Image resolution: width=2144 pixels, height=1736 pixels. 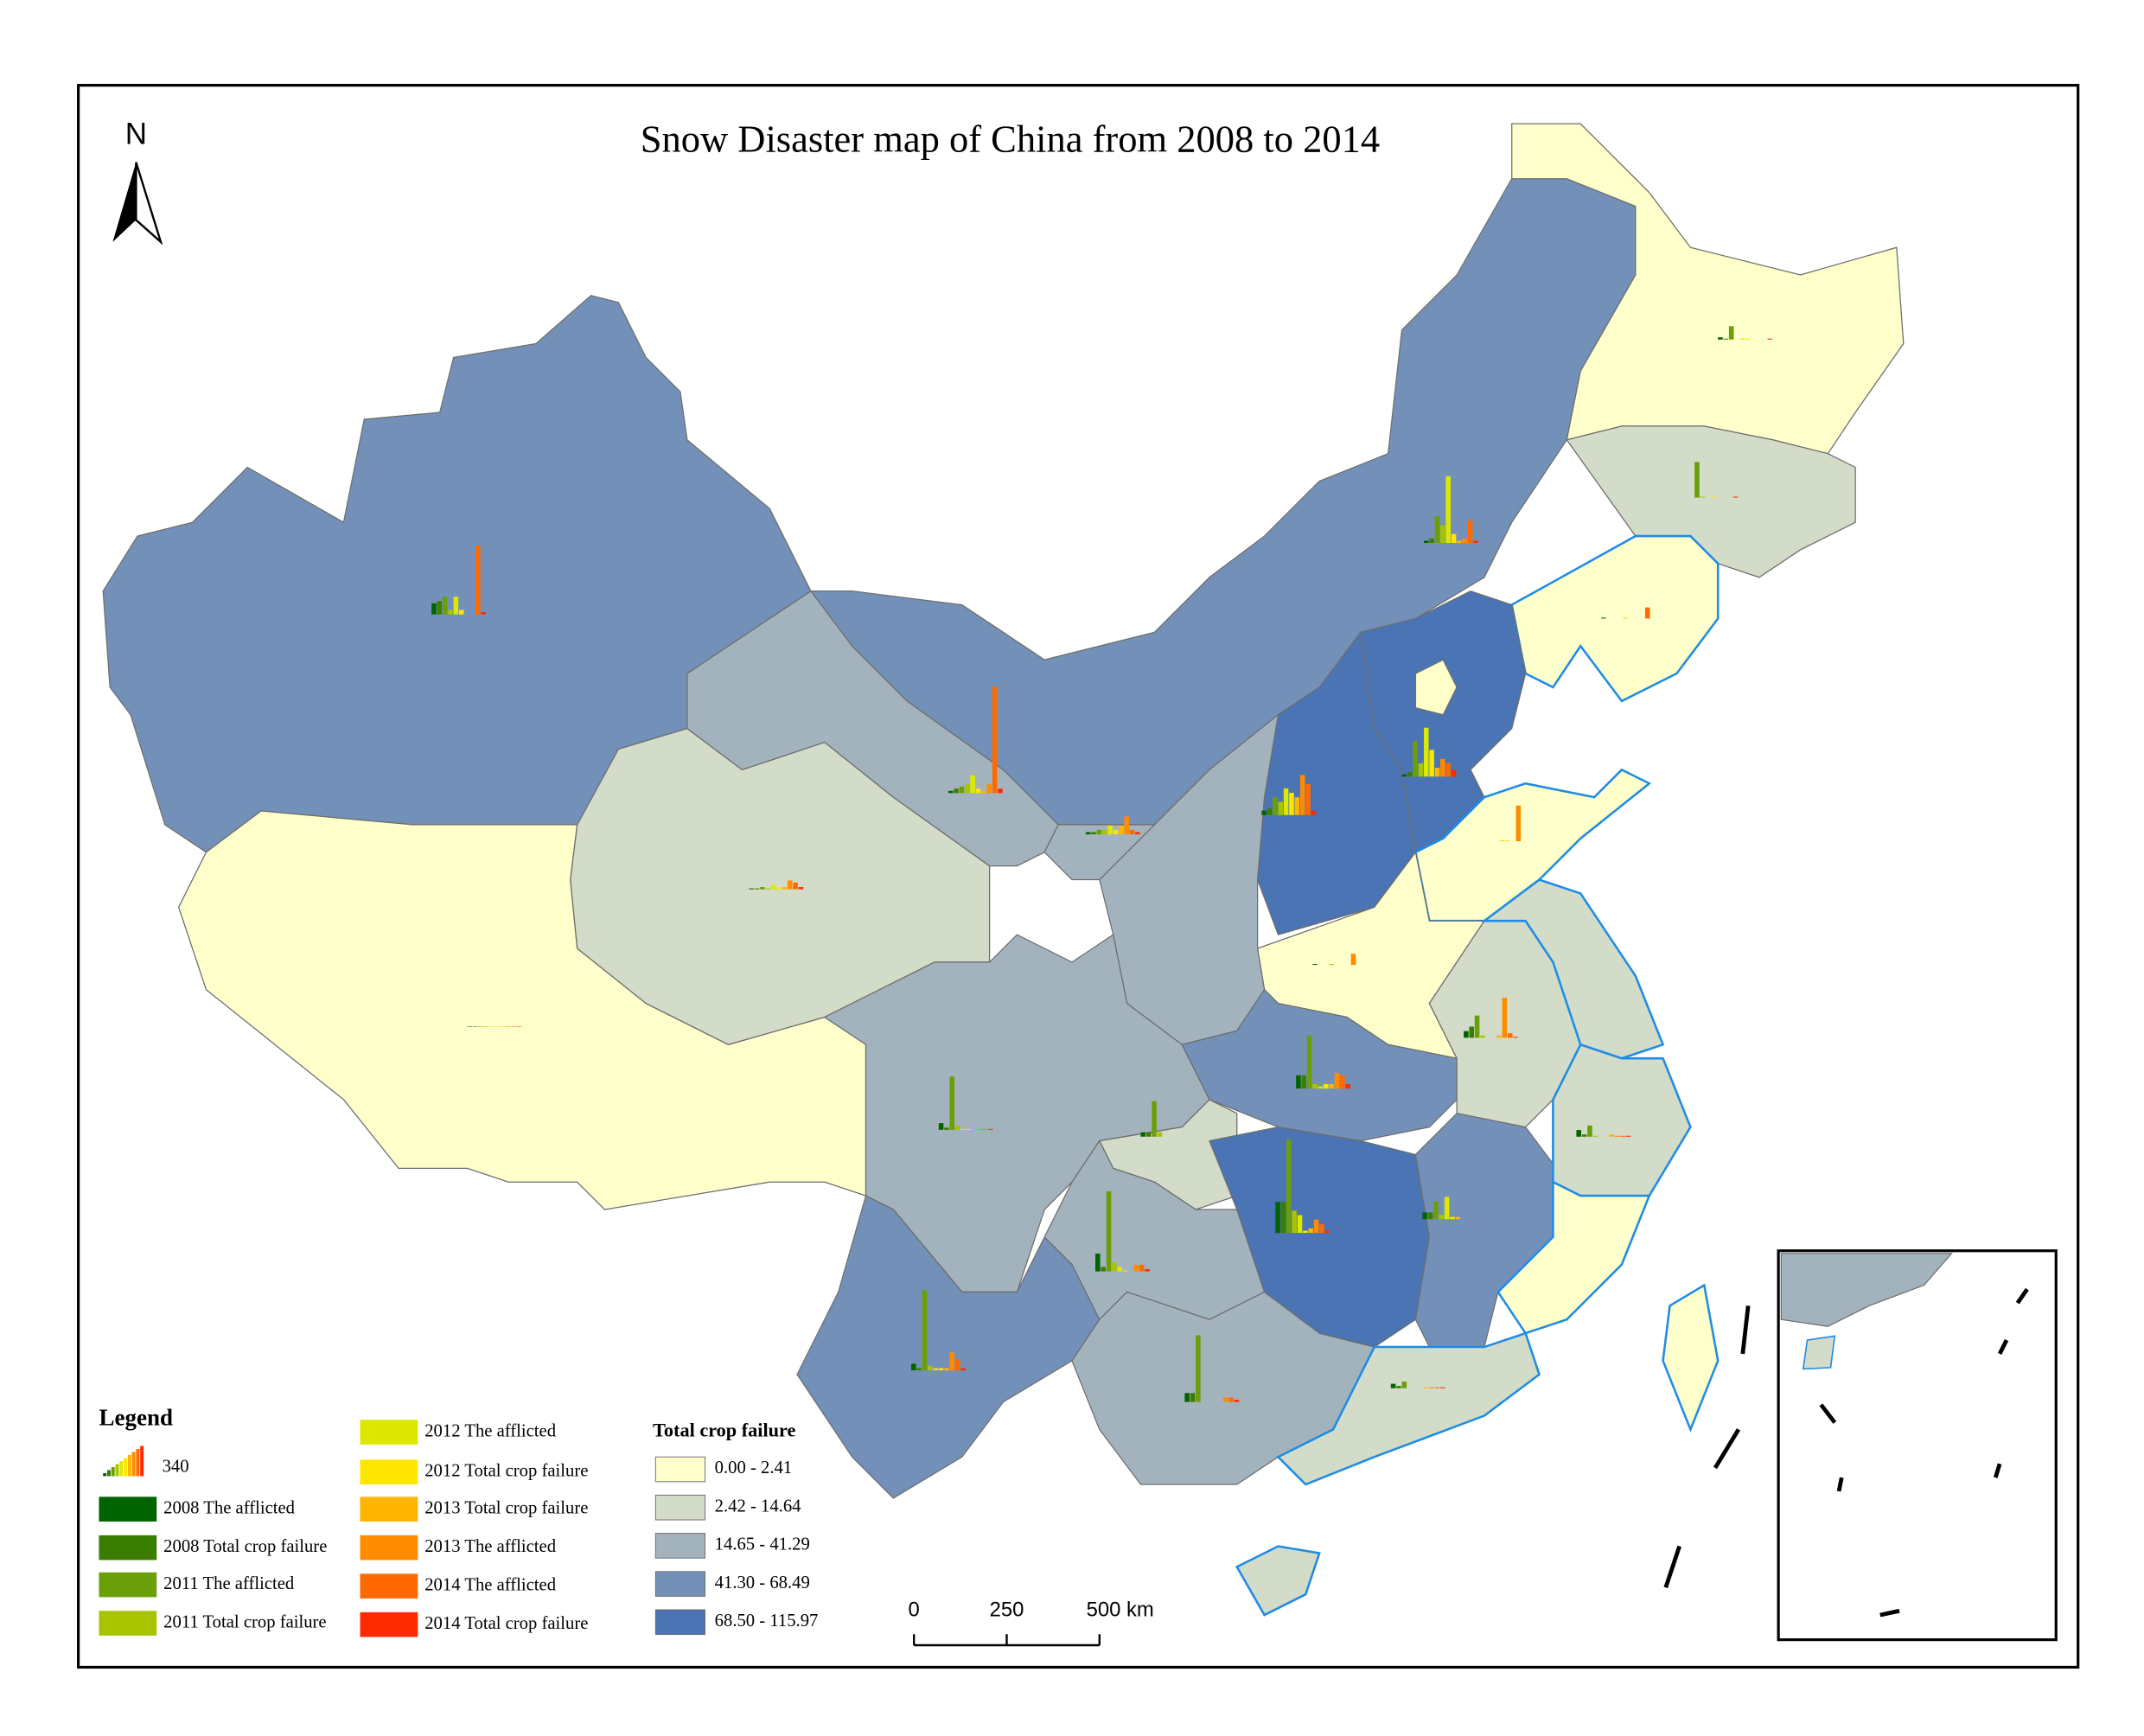 I want to click on legend-label: 2013 Total crop failure, so click(x=506, y=1507).